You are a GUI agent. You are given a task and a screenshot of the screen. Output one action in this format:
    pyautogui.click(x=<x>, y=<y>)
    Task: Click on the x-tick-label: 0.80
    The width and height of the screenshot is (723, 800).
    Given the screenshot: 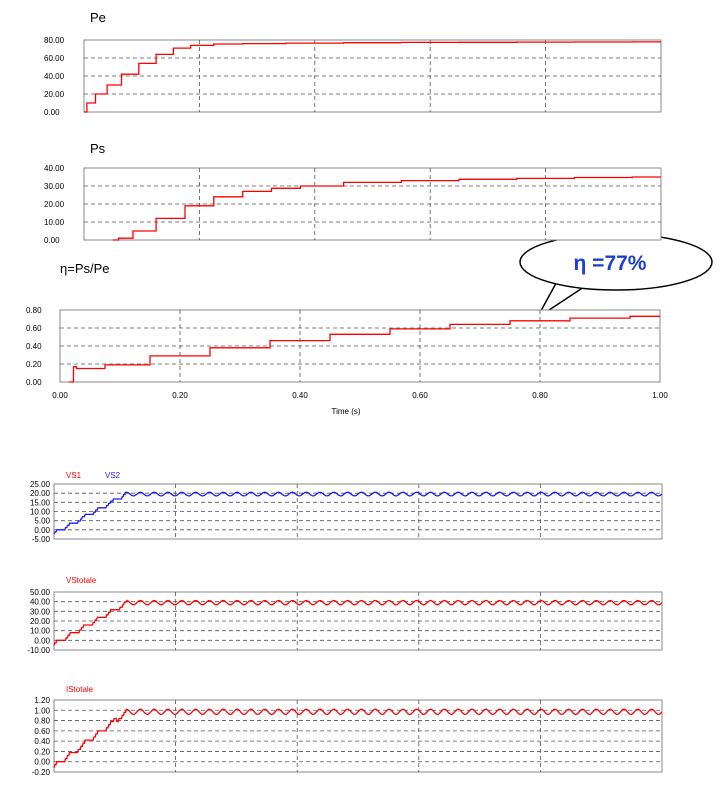 What is the action you would take?
    pyautogui.click(x=540, y=395)
    